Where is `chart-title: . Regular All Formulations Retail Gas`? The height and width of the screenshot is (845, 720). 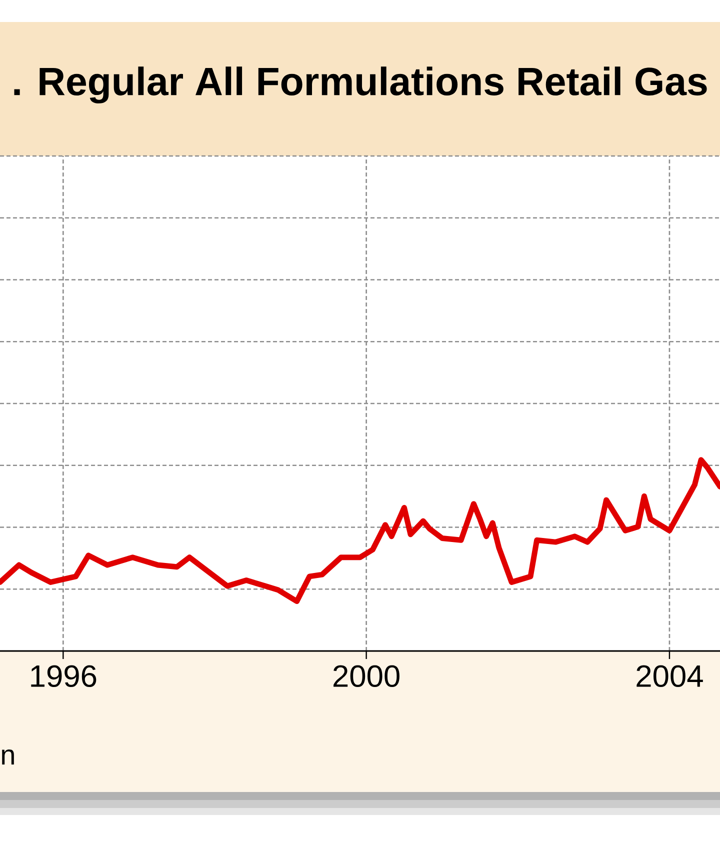
chart-title: . Regular All Formulations Retail Gas is located at coordinates (360, 85).